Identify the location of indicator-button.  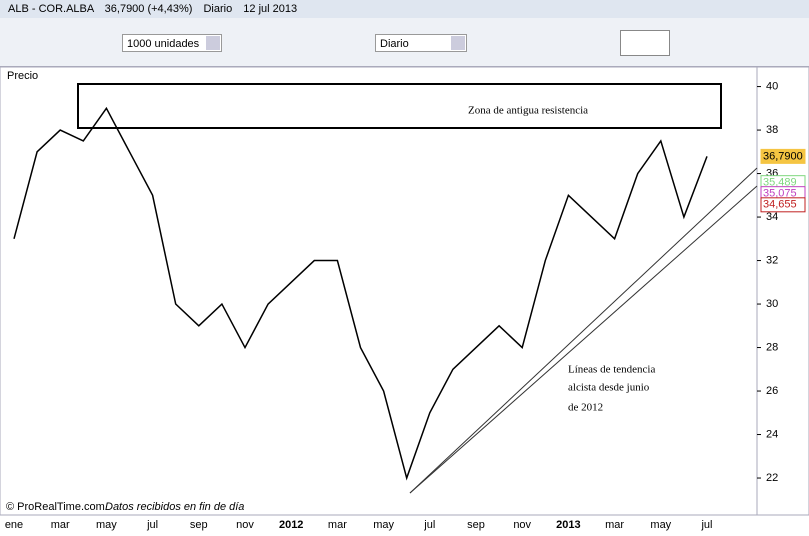
(645, 43).